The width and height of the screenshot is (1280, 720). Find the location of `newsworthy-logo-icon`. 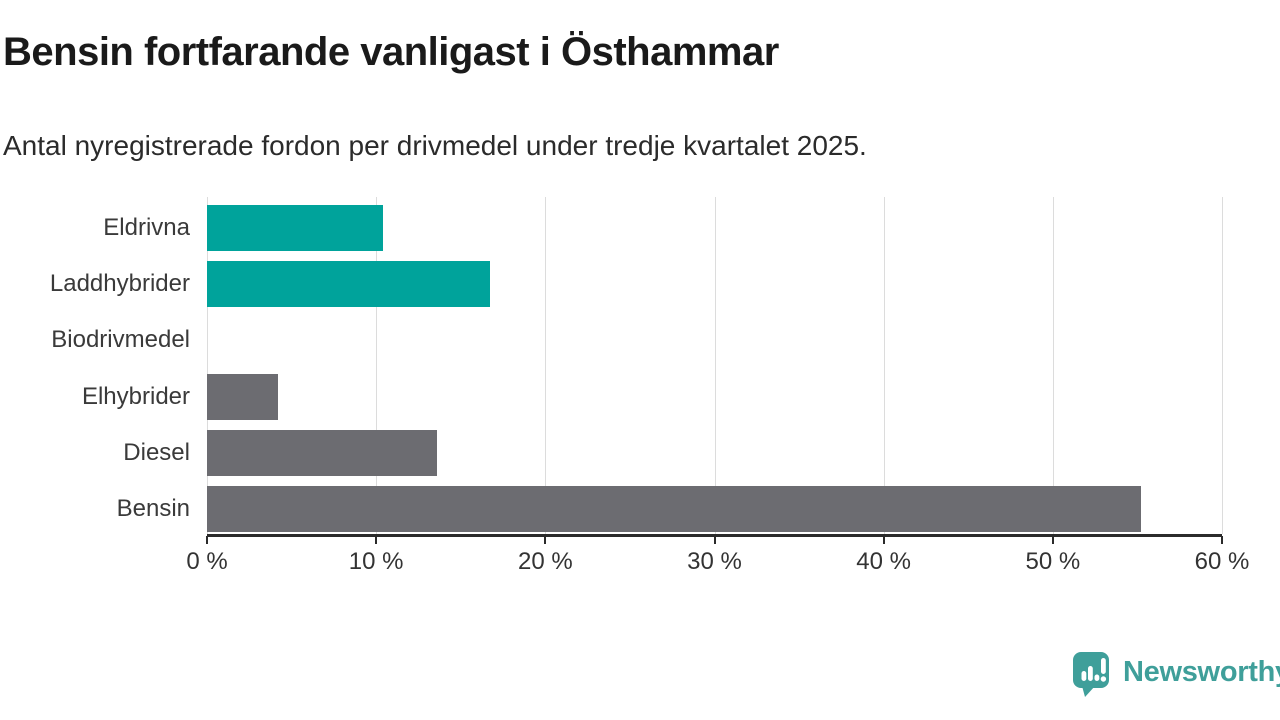

newsworthy-logo-icon is located at coordinates (1091, 674).